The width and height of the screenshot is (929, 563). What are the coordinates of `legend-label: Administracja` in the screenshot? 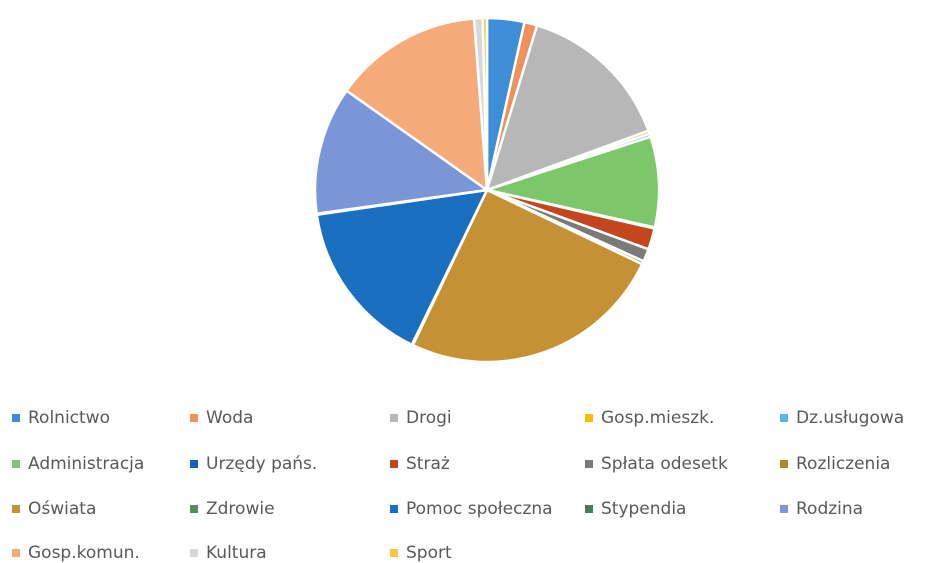 It's located at (86, 464).